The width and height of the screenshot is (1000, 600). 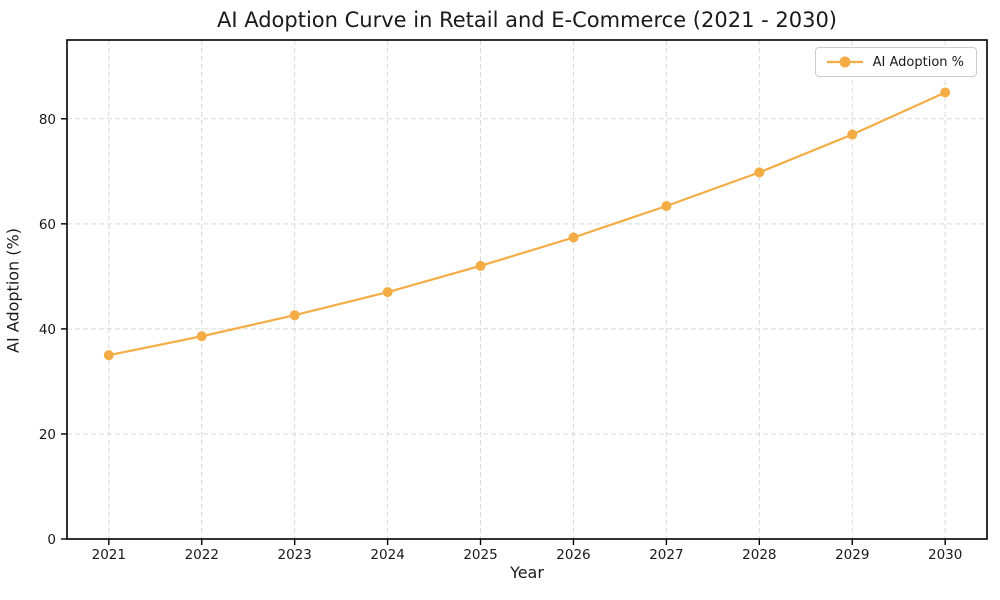 What do you see at coordinates (918, 62) in the screenshot?
I see `legend-entry-label: AI Adoption %` at bounding box center [918, 62].